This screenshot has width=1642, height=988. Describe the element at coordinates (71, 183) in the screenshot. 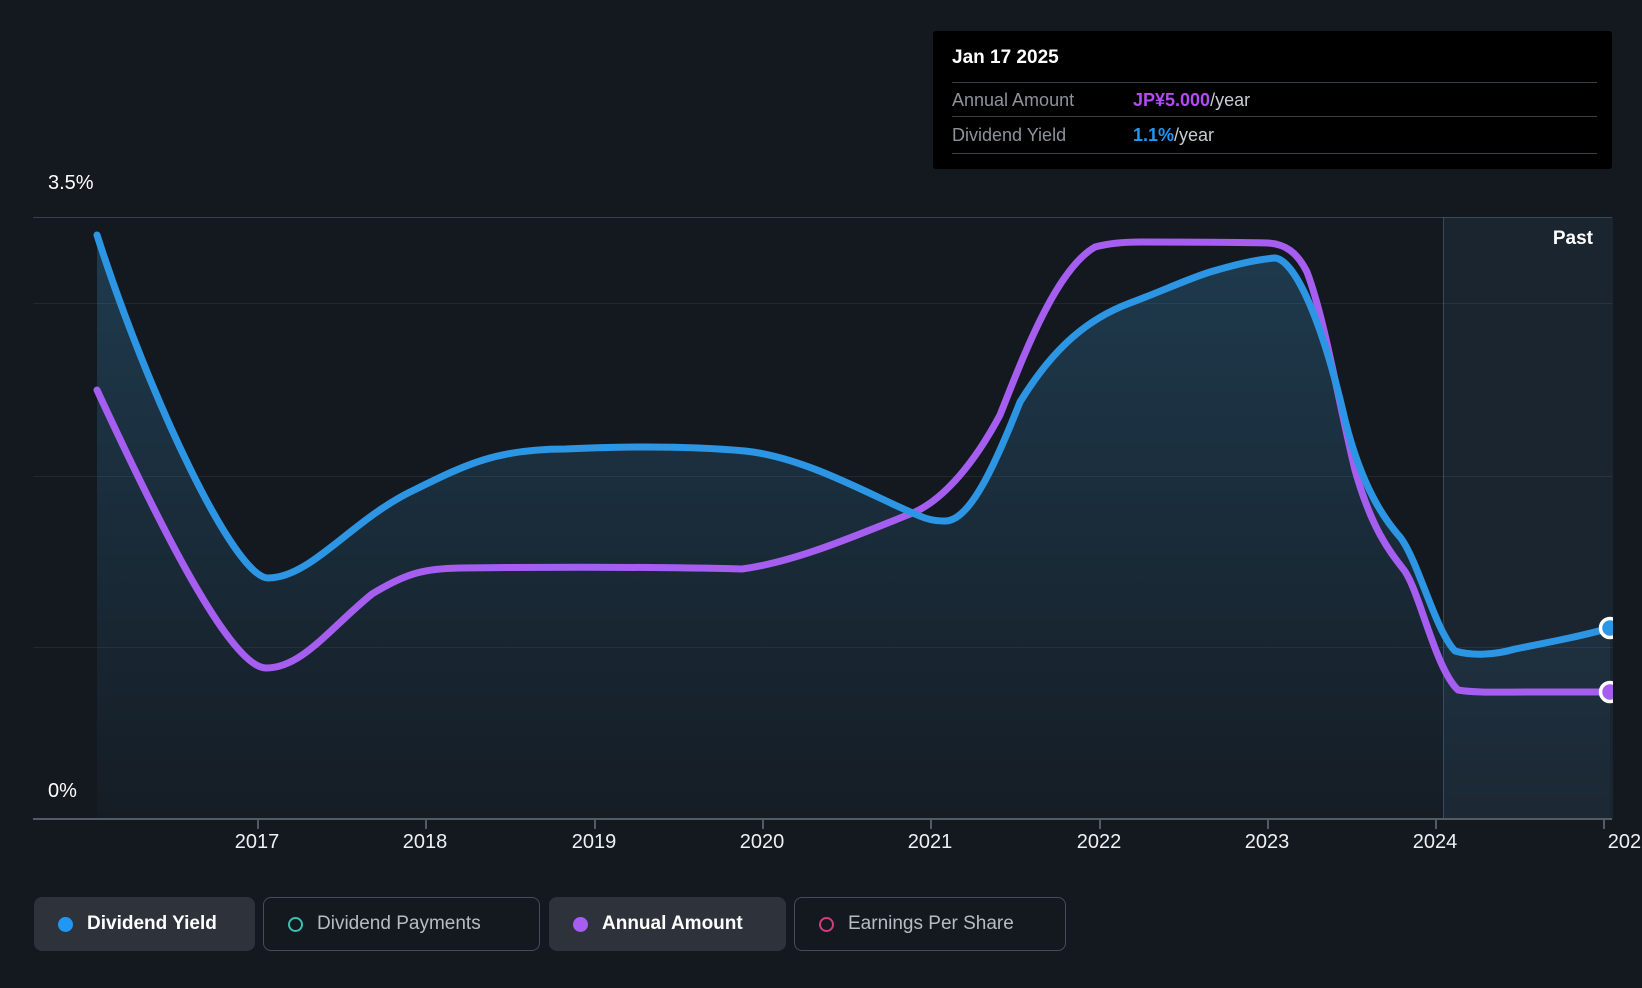

I see `y-label-max: 3.5%` at that location.